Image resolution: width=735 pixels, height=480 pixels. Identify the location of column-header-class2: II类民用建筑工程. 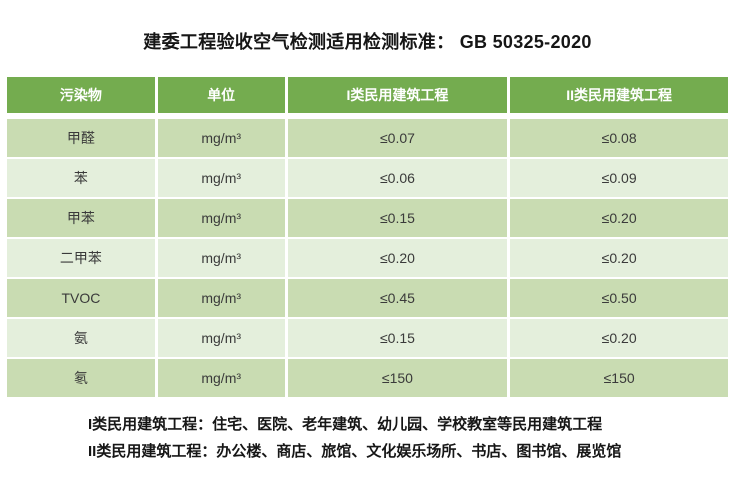
(619, 95).